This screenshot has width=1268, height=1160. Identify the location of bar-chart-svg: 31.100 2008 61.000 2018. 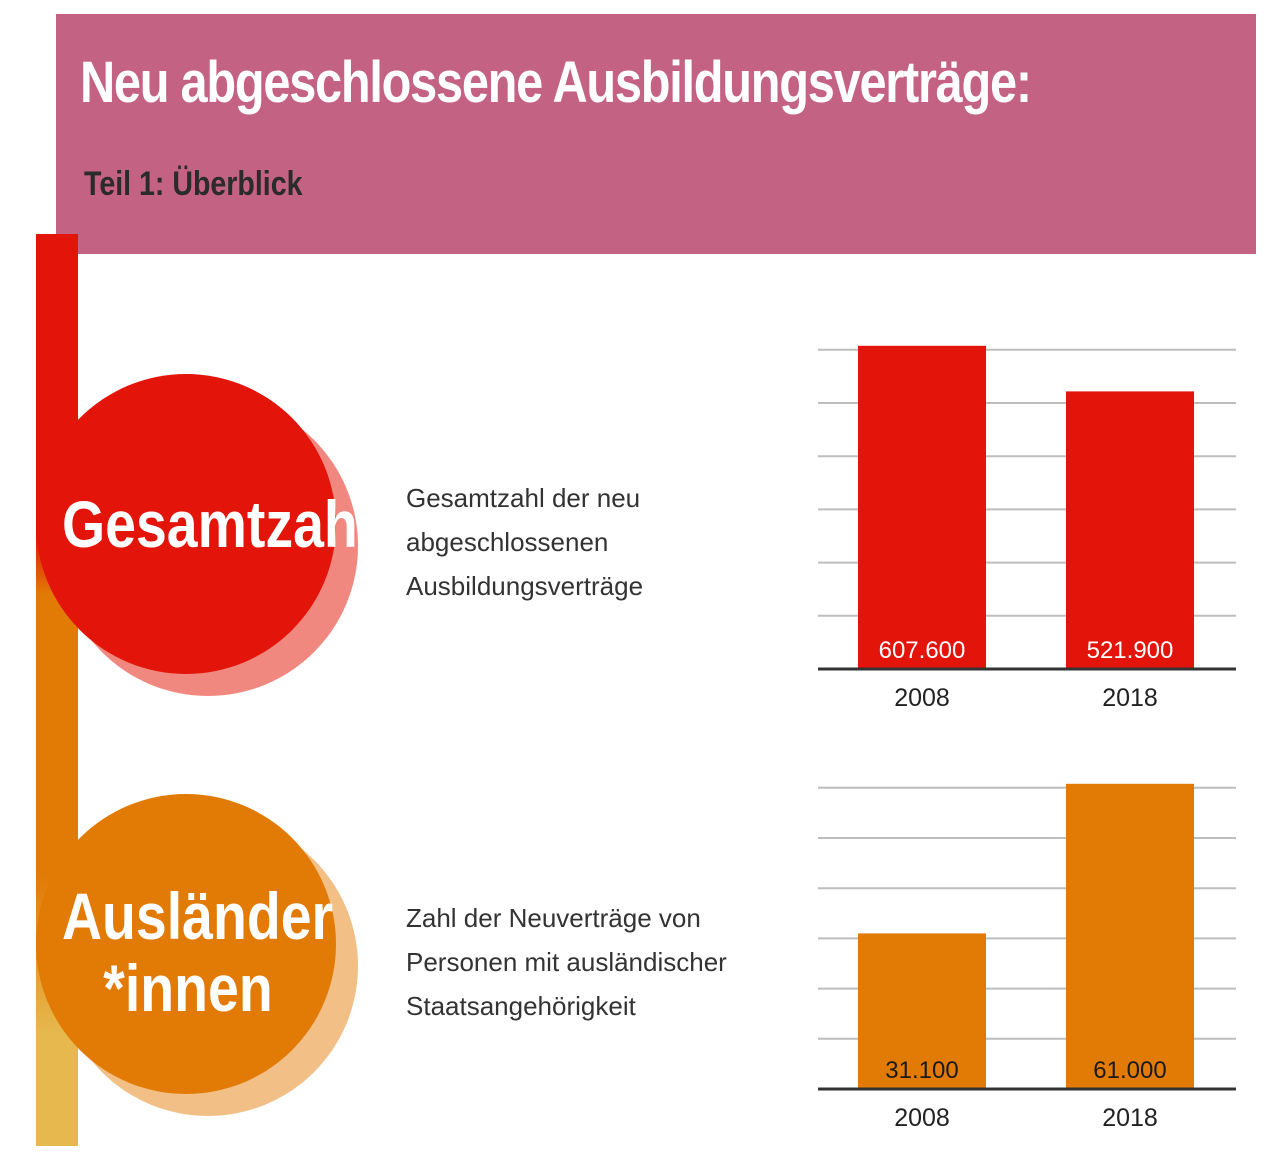
(1027, 957).